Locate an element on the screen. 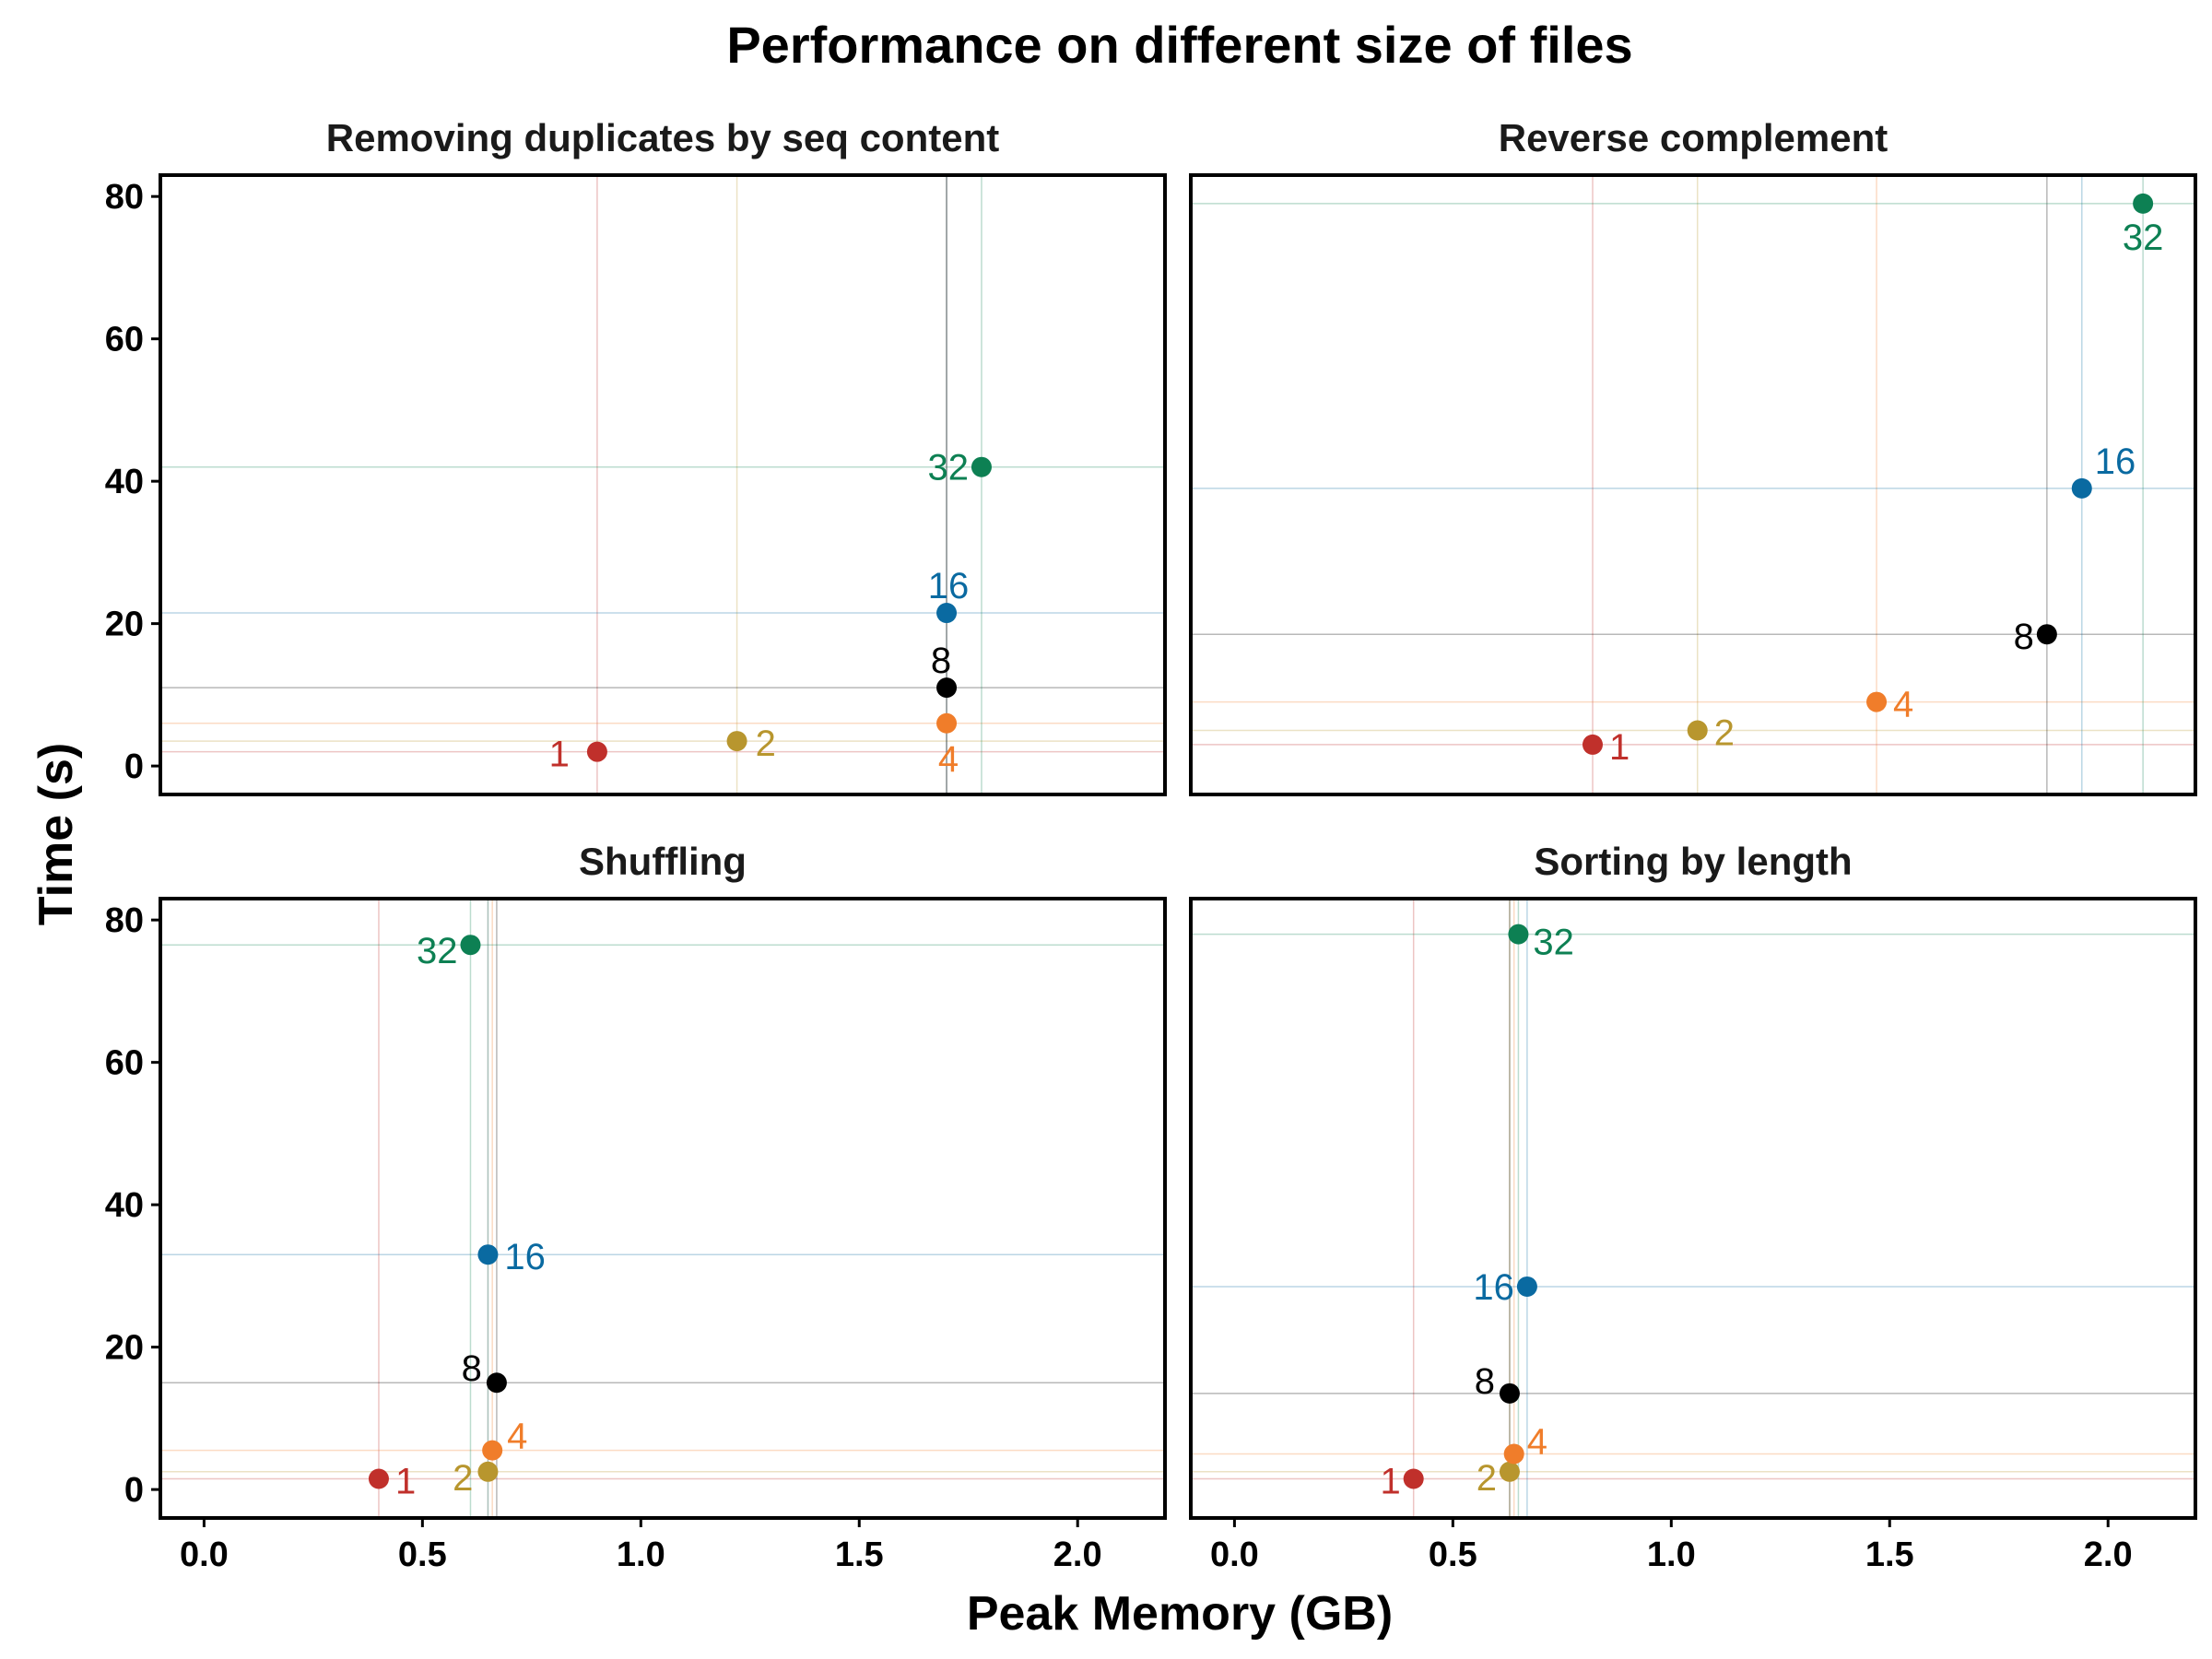  panel-title: Reverse complement is located at coordinates (1693, 137).